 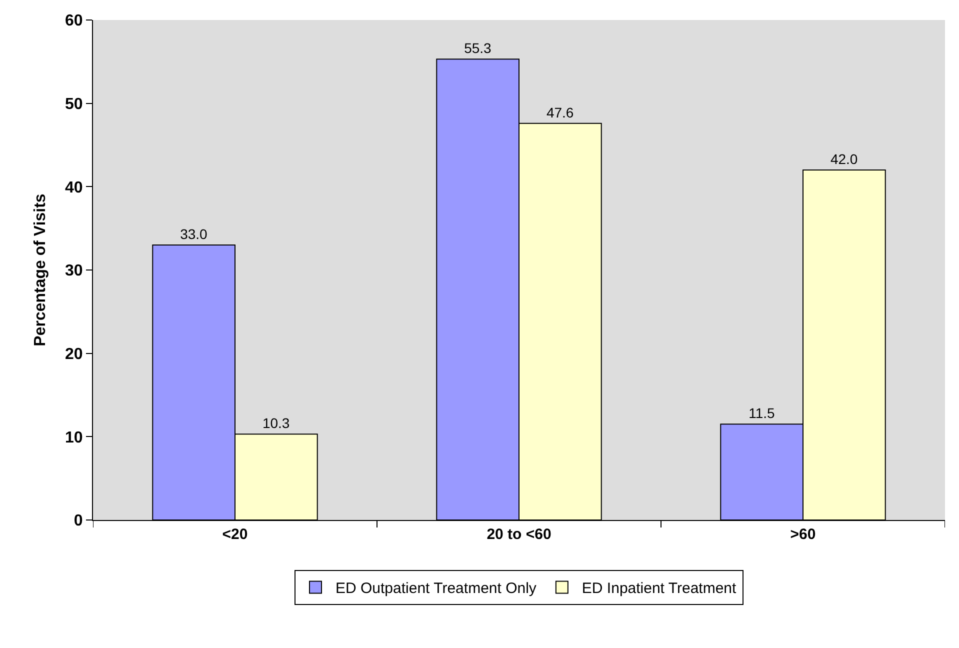 What do you see at coordinates (844, 159) in the screenshot?
I see `data-label: 42.0` at bounding box center [844, 159].